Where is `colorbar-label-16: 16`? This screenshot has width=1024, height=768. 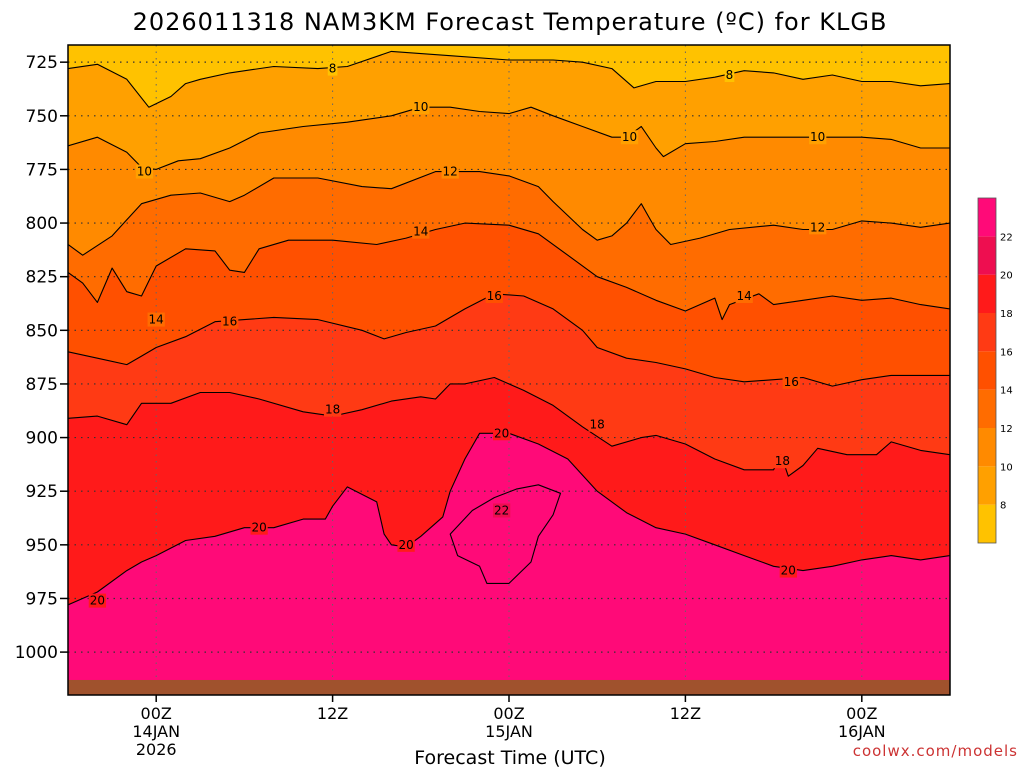 colorbar-label-16: 16 is located at coordinates (1006, 352).